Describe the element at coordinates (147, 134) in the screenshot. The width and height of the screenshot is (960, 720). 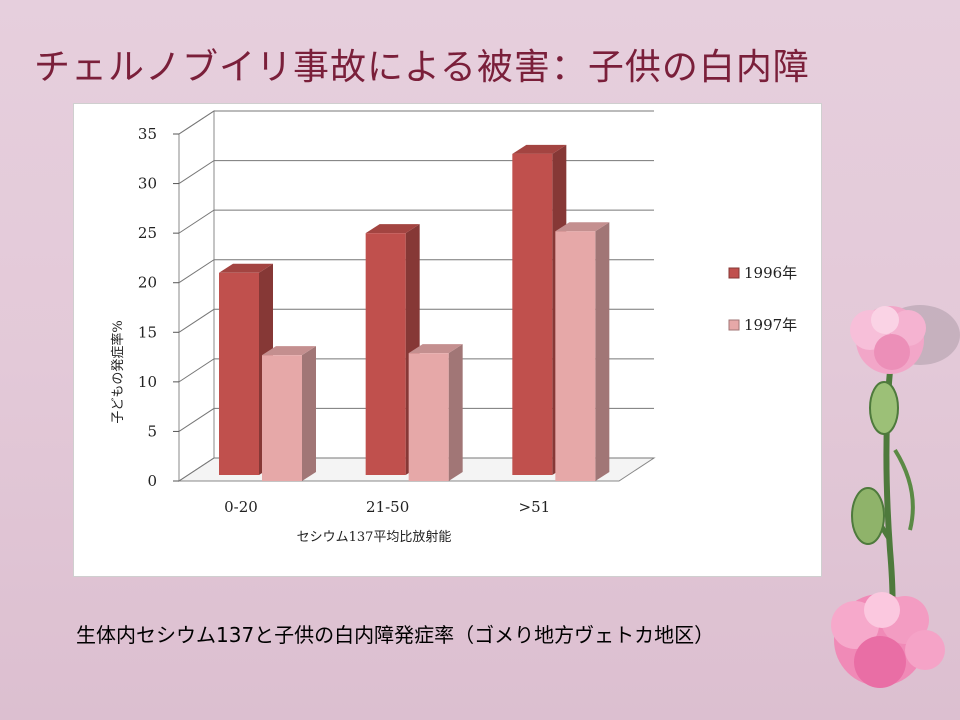
I see `y-tick-label: 35` at that location.